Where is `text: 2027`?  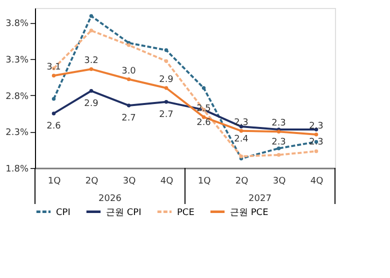
text: 2027 is located at coordinates (260, 199).